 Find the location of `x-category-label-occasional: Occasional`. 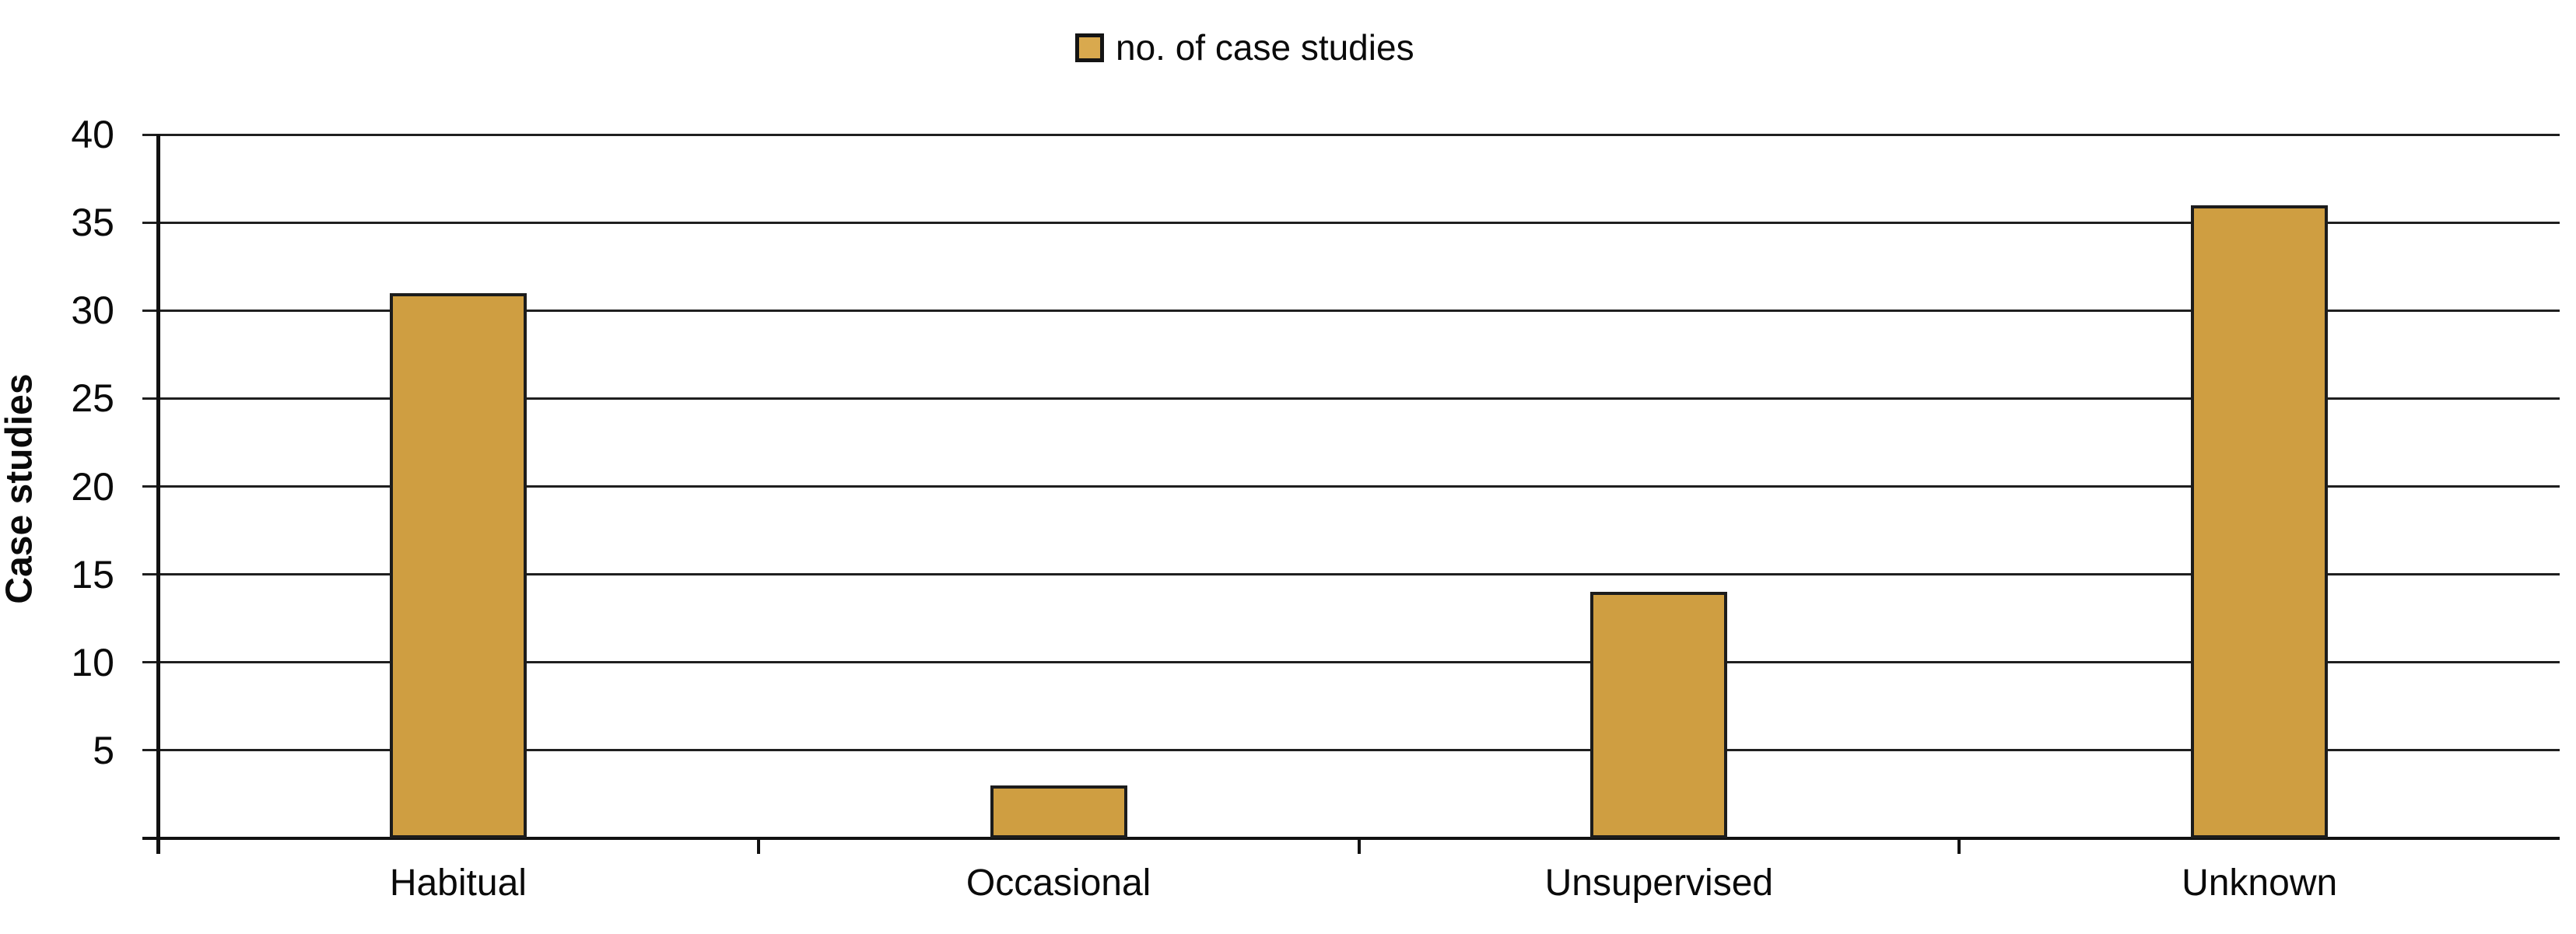

x-category-label-occasional: Occasional is located at coordinates (1058, 883).